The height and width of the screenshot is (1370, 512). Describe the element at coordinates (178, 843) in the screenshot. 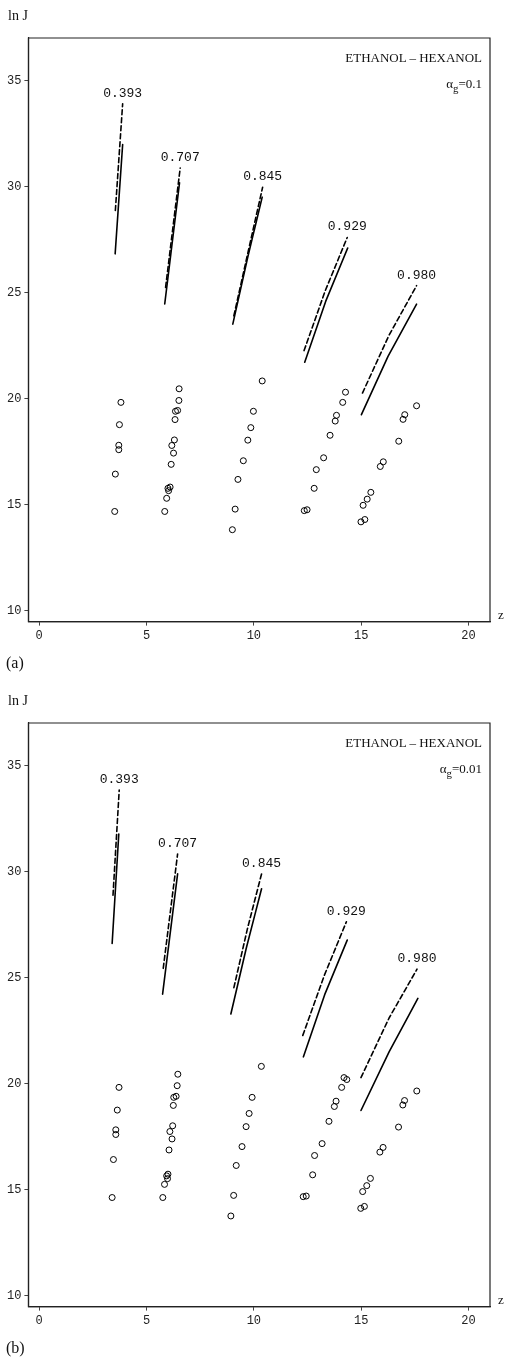

I see `annotation: 0.707` at that location.